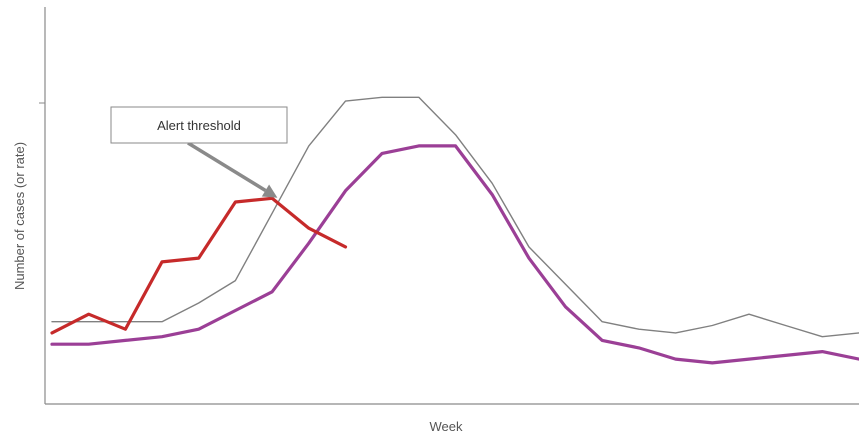 This screenshot has height=436, width=859. What do you see at coordinates (227, 166) in the screenshot?
I see `annotation-arrow` at bounding box center [227, 166].